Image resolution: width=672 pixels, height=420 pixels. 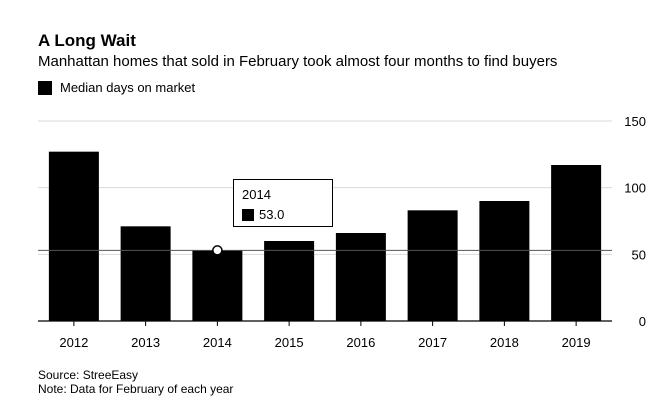 I want to click on chart-title: A Long Wait, so click(x=87, y=40).